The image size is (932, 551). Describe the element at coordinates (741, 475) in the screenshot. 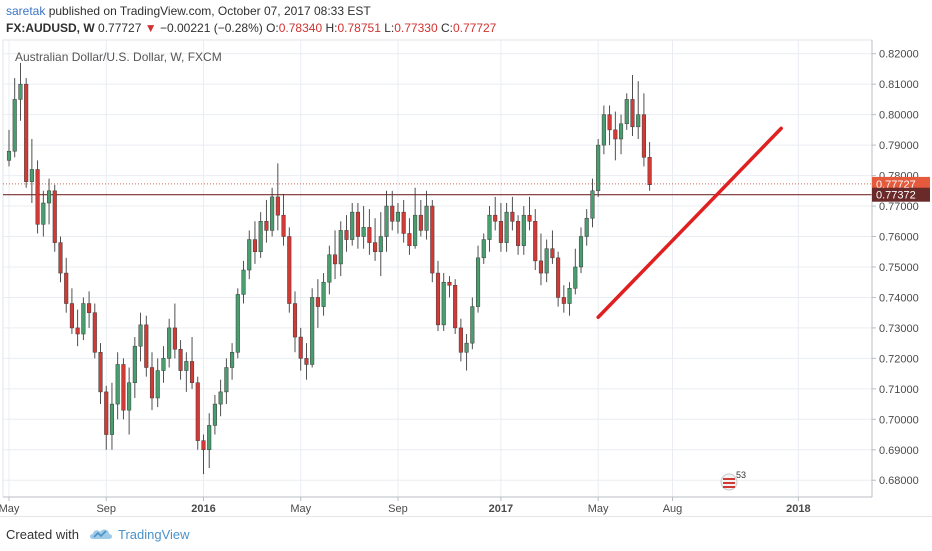

I see `badge-number: 53` at that location.